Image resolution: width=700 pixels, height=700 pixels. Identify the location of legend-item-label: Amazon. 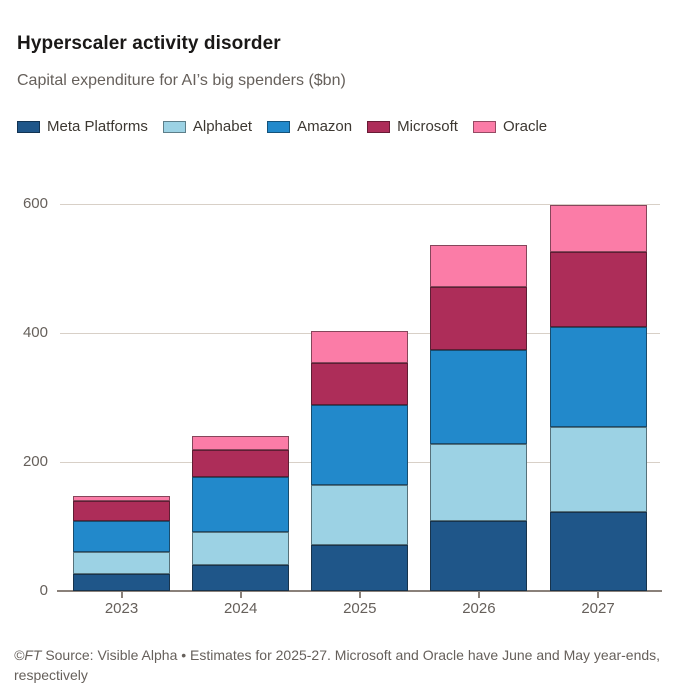
(325, 126).